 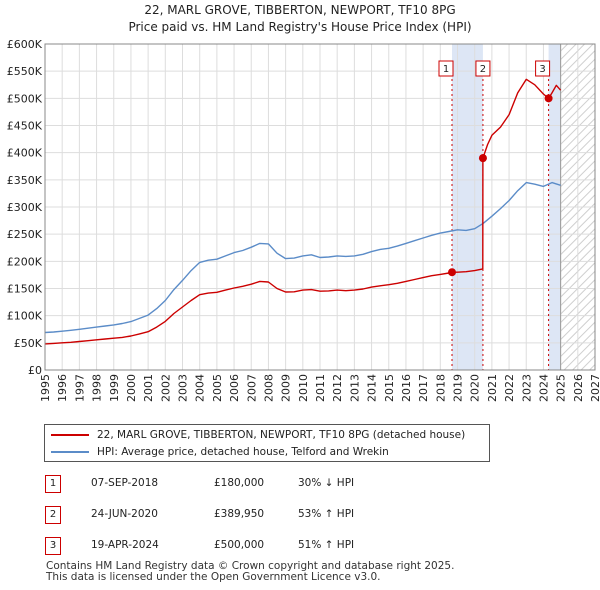 What do you see at coordinates (25, 98) in the screenshot?
I see `y-tick-label: £500K` at bounding box center [25, 98].